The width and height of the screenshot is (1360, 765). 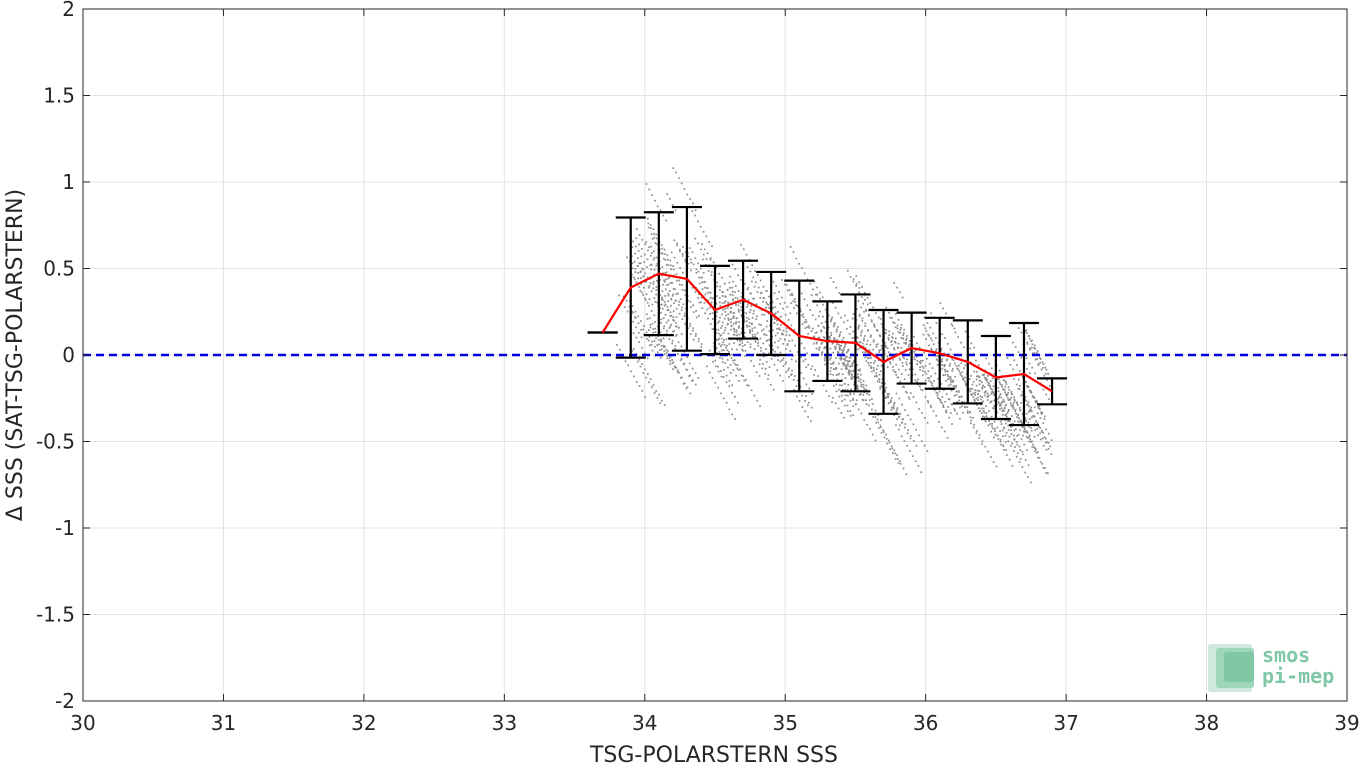 I want to click on x-tick-label: 35, so click(x=784, y=723).